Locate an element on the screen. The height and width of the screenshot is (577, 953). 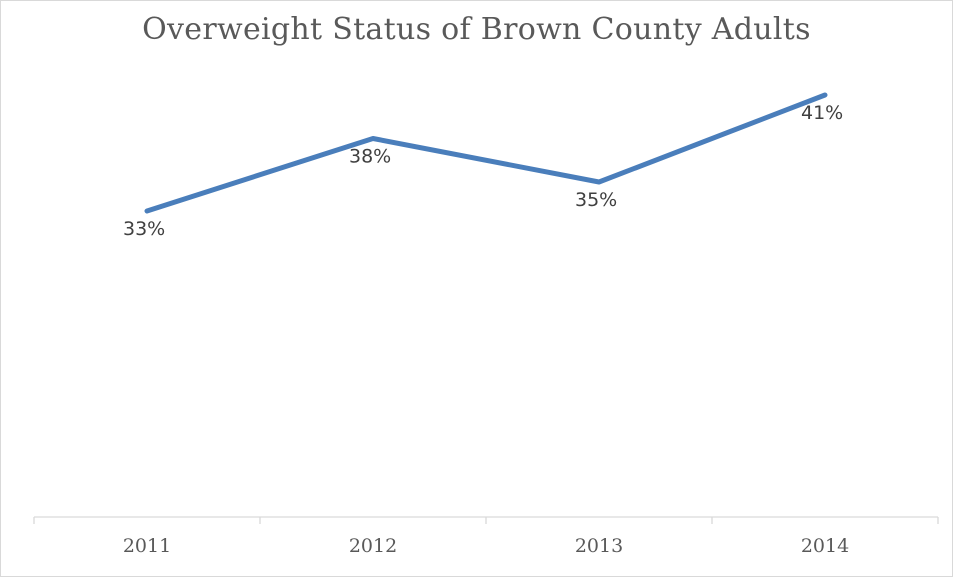
x-tick-label-2013: 2013 is located at coordinates (599, 546).